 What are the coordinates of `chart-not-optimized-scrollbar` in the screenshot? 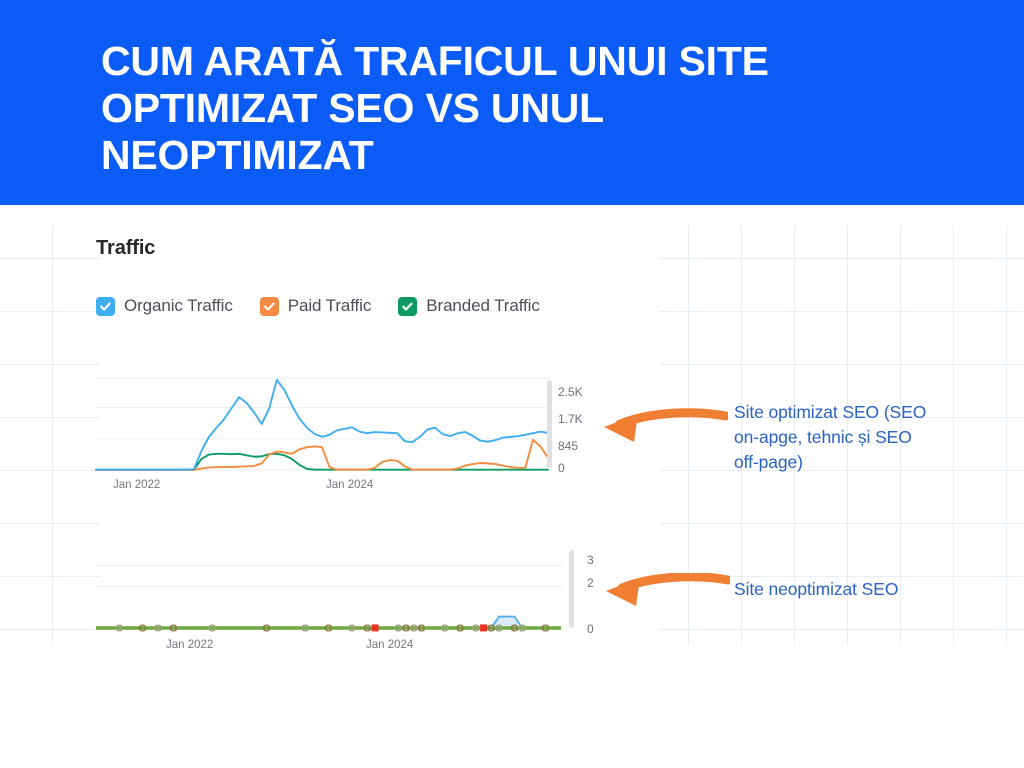 It's located at (571, 589).